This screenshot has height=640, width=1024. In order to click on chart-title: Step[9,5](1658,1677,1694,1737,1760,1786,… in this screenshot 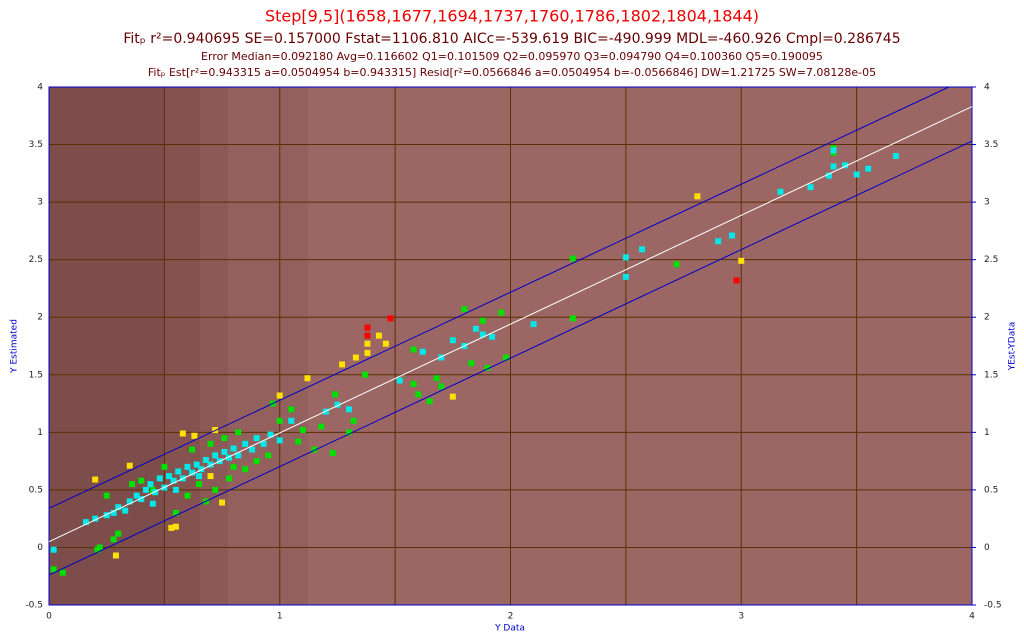, I will do `click(512, 16)`.